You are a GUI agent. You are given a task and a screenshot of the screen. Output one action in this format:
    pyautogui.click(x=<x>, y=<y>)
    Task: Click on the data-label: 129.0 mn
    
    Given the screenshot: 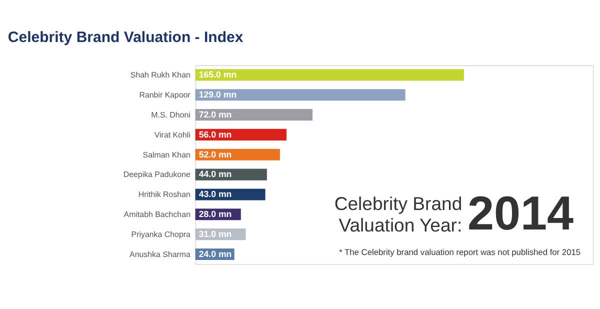 What is the action you would take?
    pyautogui.click(x=217, y=95)
    